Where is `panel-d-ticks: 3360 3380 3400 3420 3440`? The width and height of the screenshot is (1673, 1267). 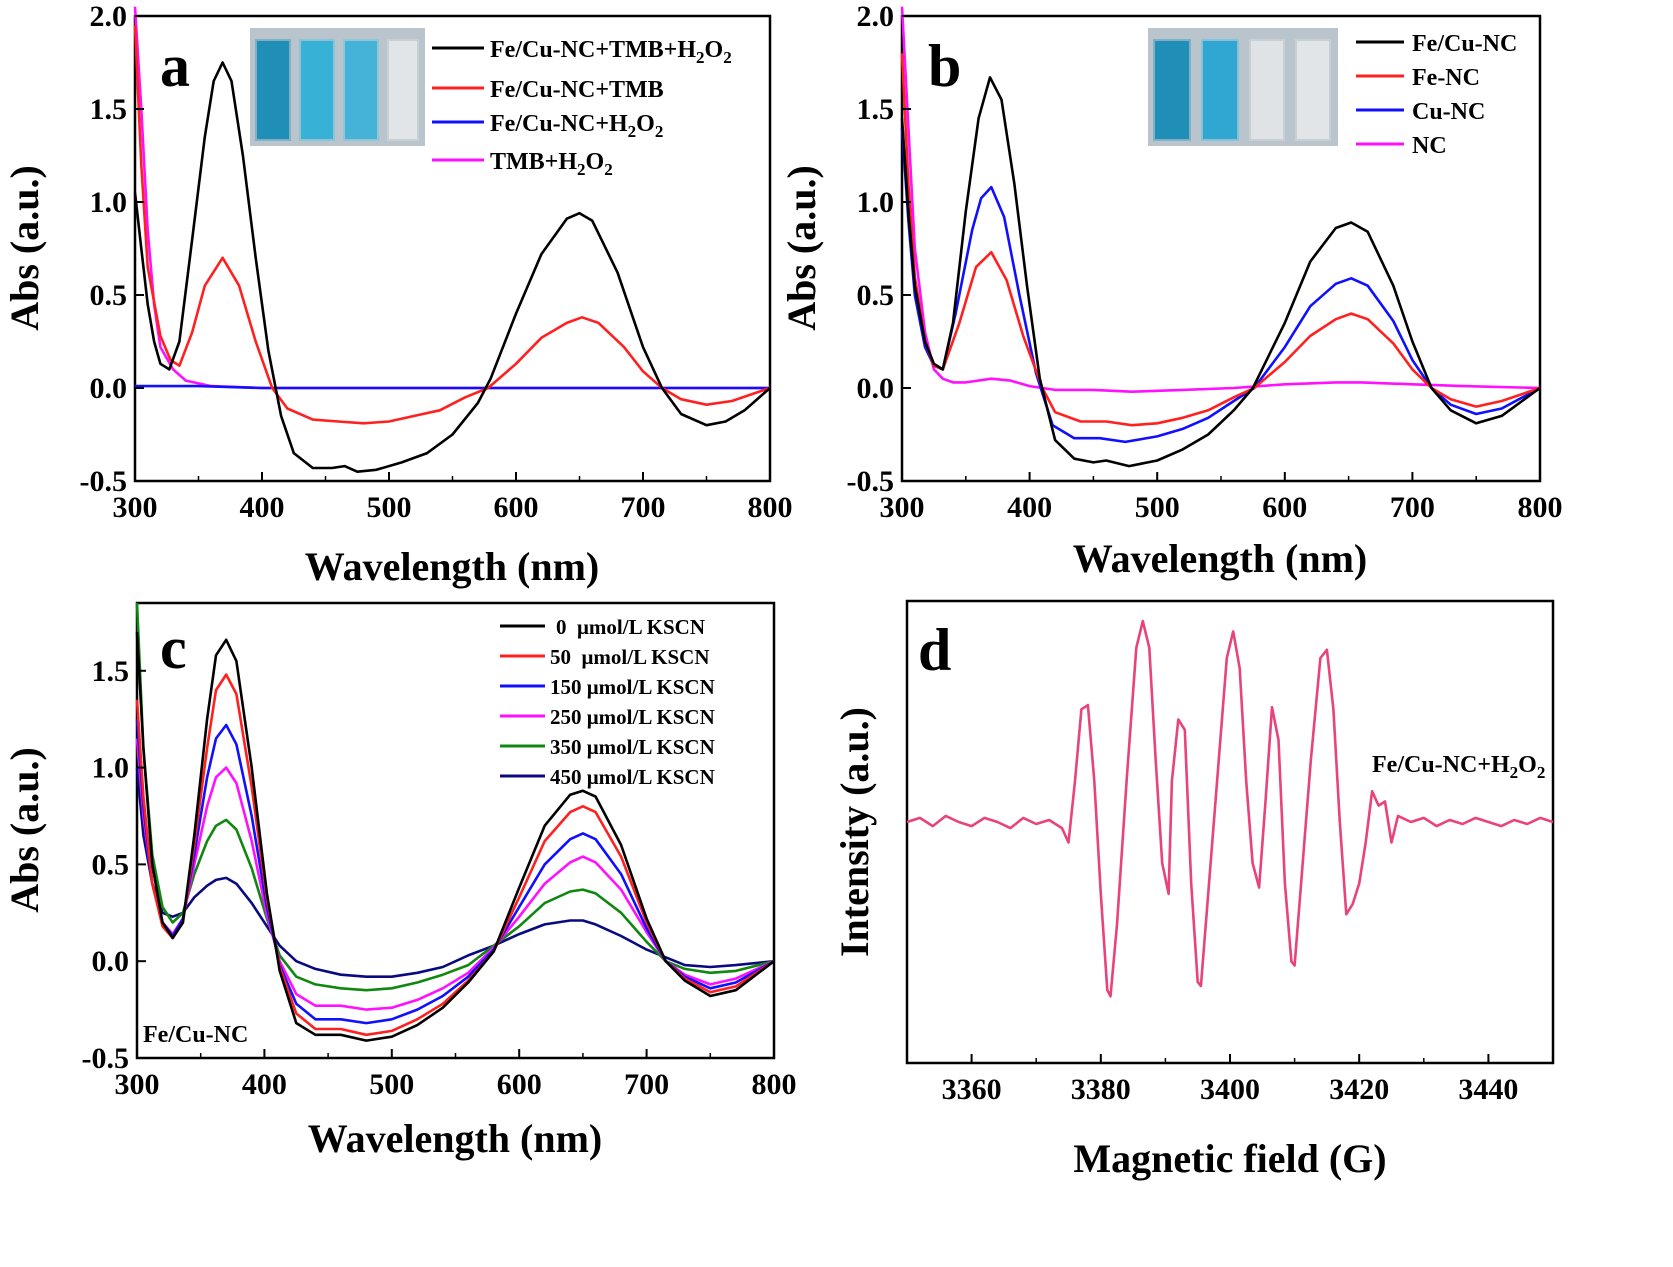 panel-d-ticks: 3360 3380 3400 3420 3440 is located at coordinates (1230, 1080).